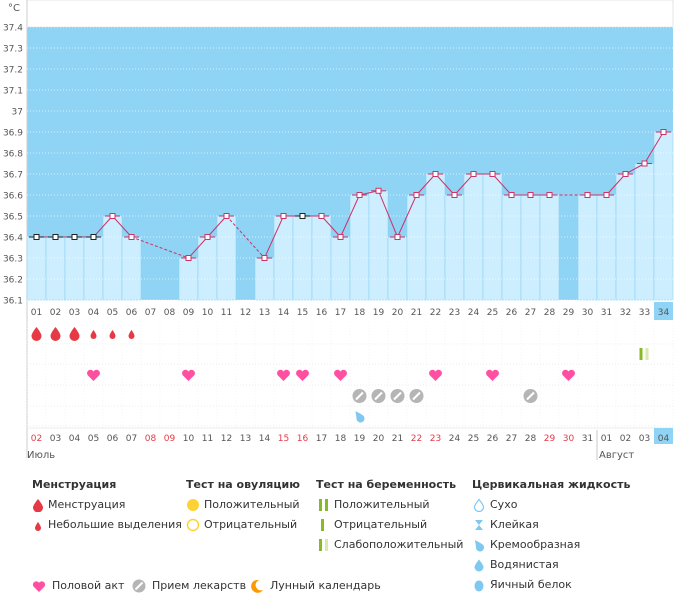 The width and height of the screenshot is (682, 598). What do you see at coordinates (551, 508) in the screenshot?
I see `legend-cervical-dry: Сухо` at bounding box center [551, 508].